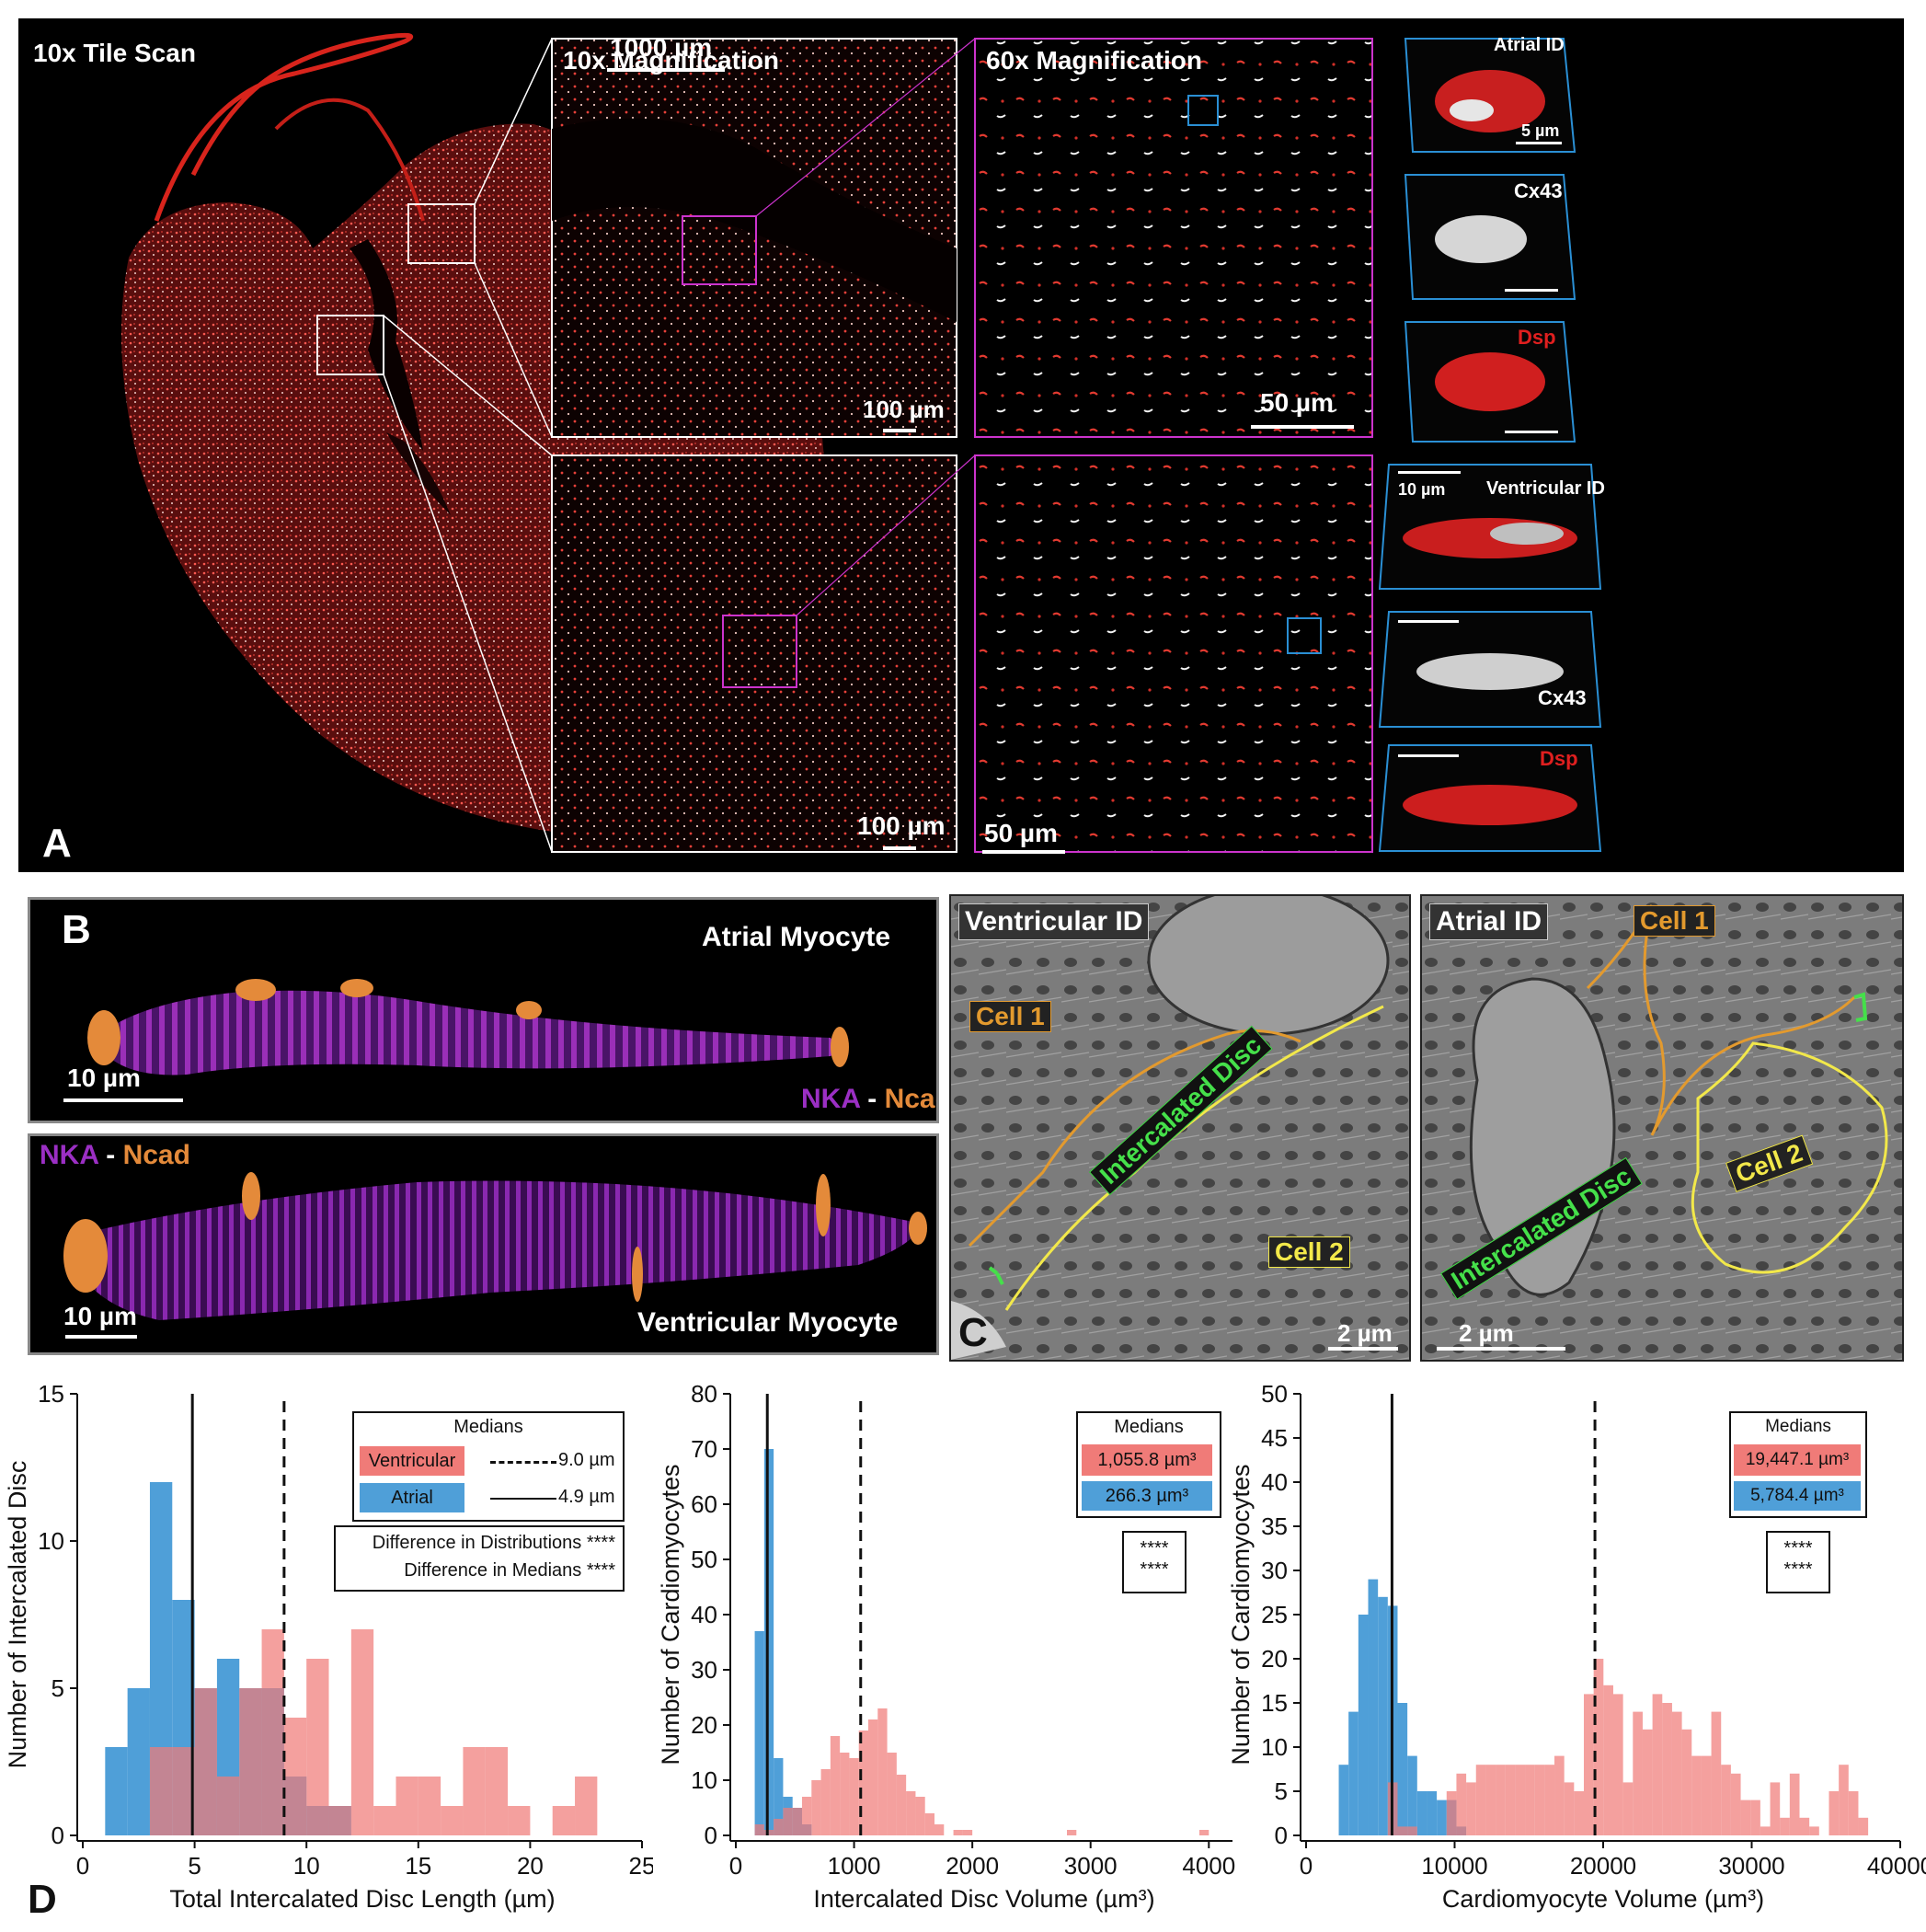  What do you see at coordinates (523, 1462) in the screenshot?
I see `legend-dashed-line` at bounding box center [523, 1462].